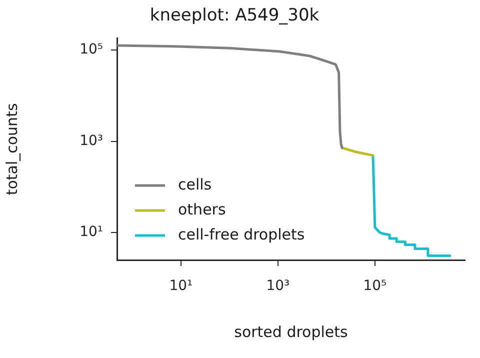  What do you see at coordinates (202, 209) in the screenshot?
I see `legend-label: others` at bounding box center [202, 209].